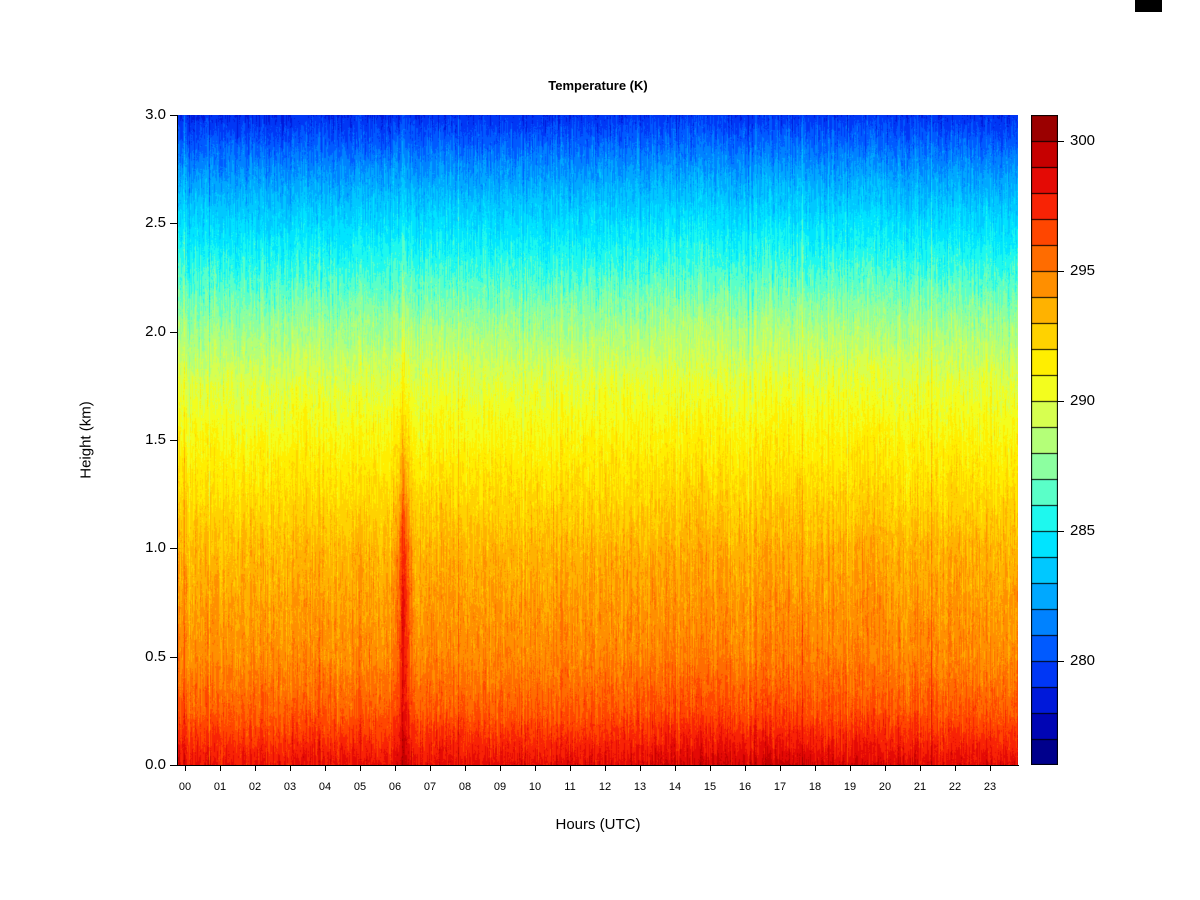 This screenshot has height=900, width=1200. Describe the element at coordinates (177, 440) in the screenshot. I see `y-axis-line` at that location.